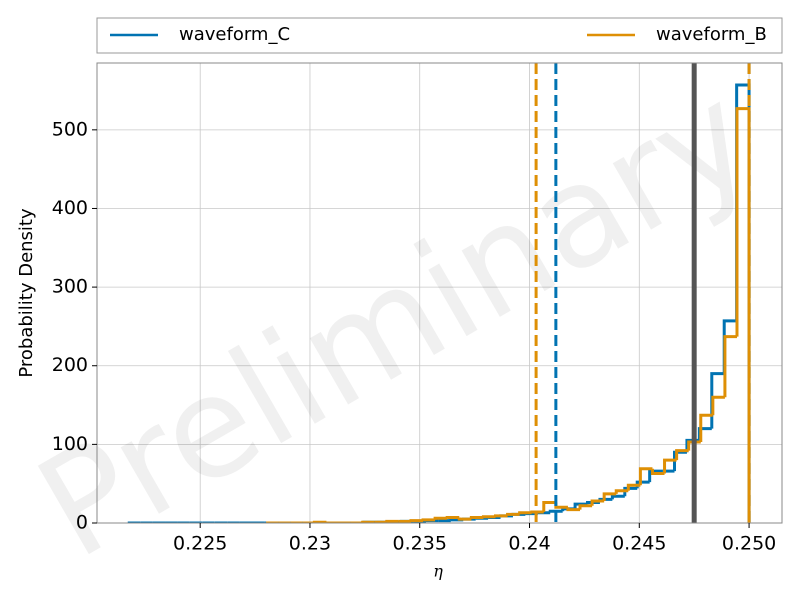 The image size is (800, 604). I want to click on x-axis-label: η, so click(438, 571).